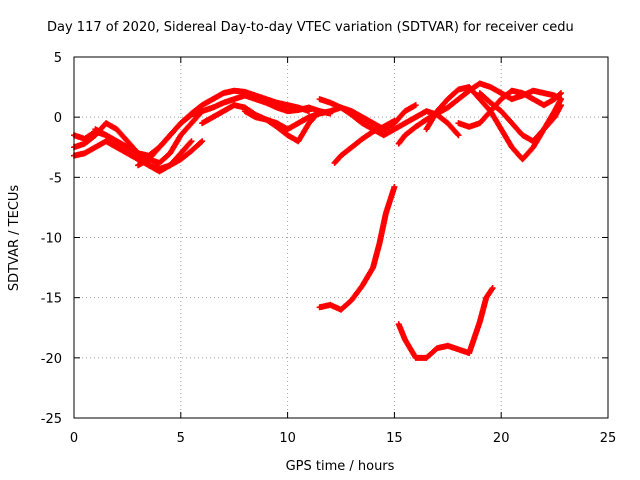 Image resolution: width=640 pixels, height=480 pixels. I want to click on y-tick-label: -25, so click(51, 419).